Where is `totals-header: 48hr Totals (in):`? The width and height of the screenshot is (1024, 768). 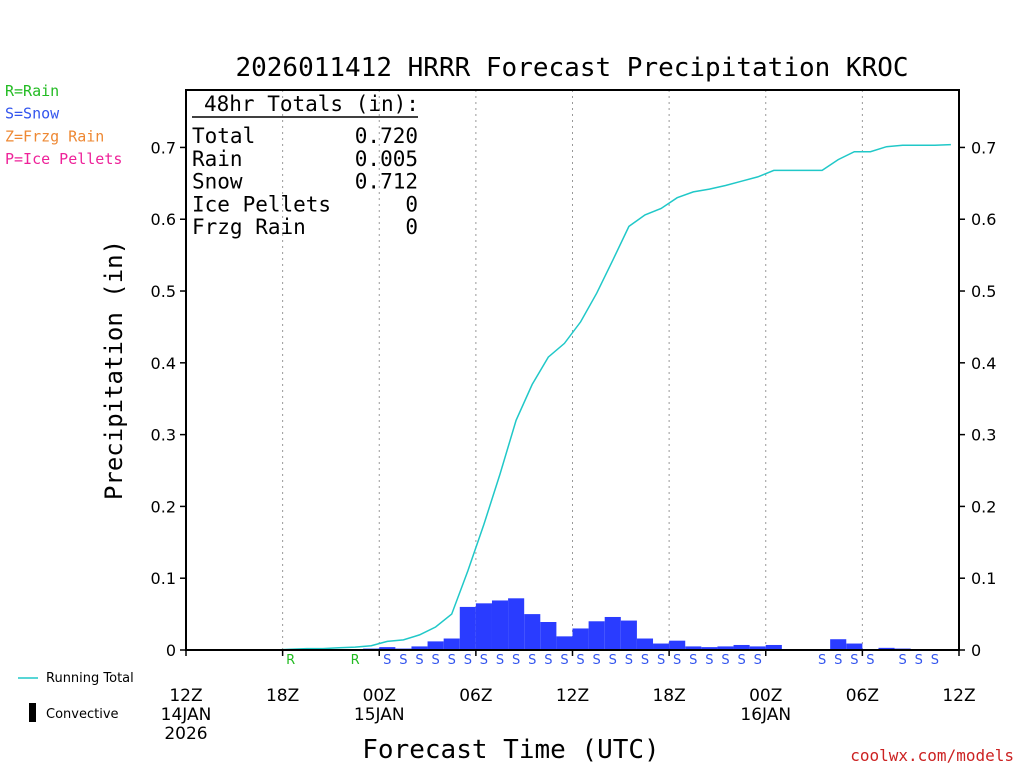 totals-header: 48hr Totals (in): is located at coordinates (311, 104).